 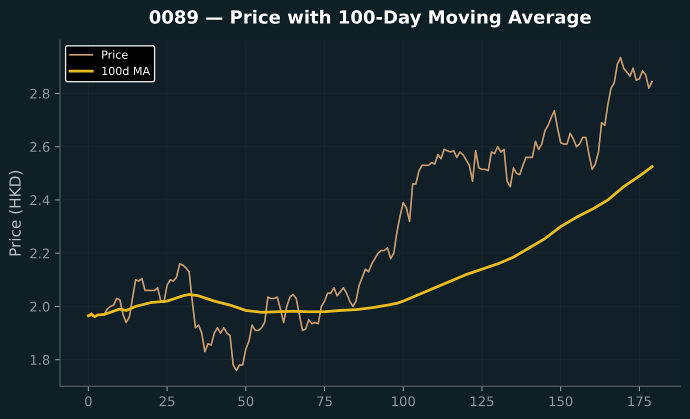 I want to click on y-tick-label: 1.8, so click(x=40, y=359).